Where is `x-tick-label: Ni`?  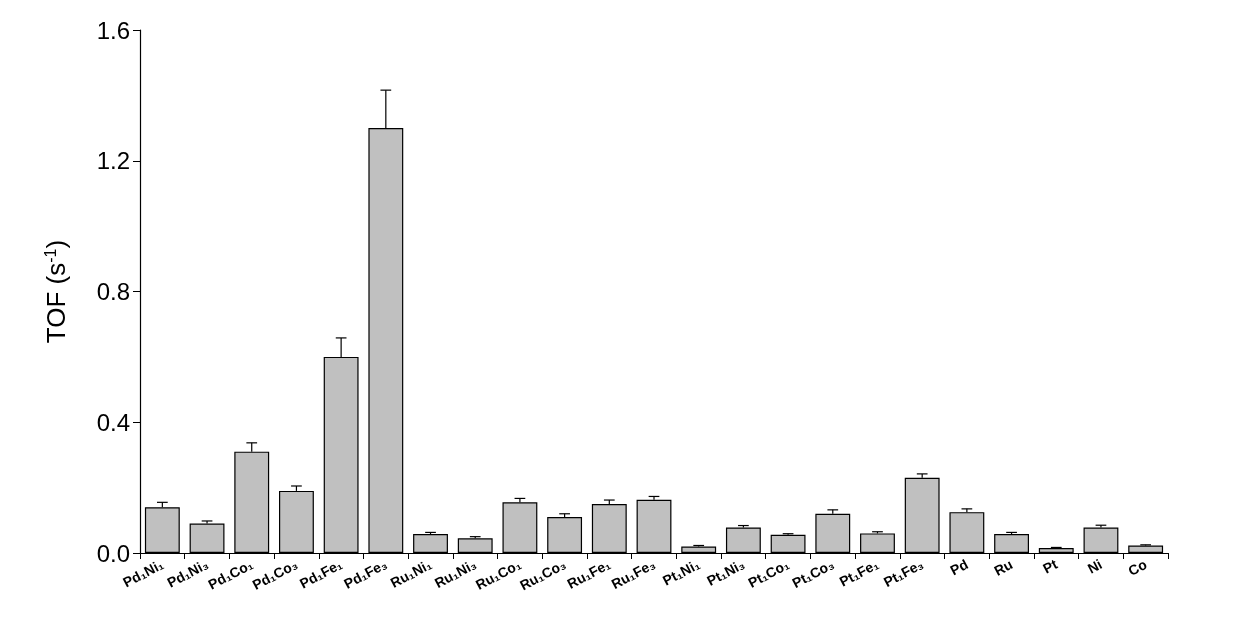 x-tick-label: Ni is located at coordinates (1094, 566).